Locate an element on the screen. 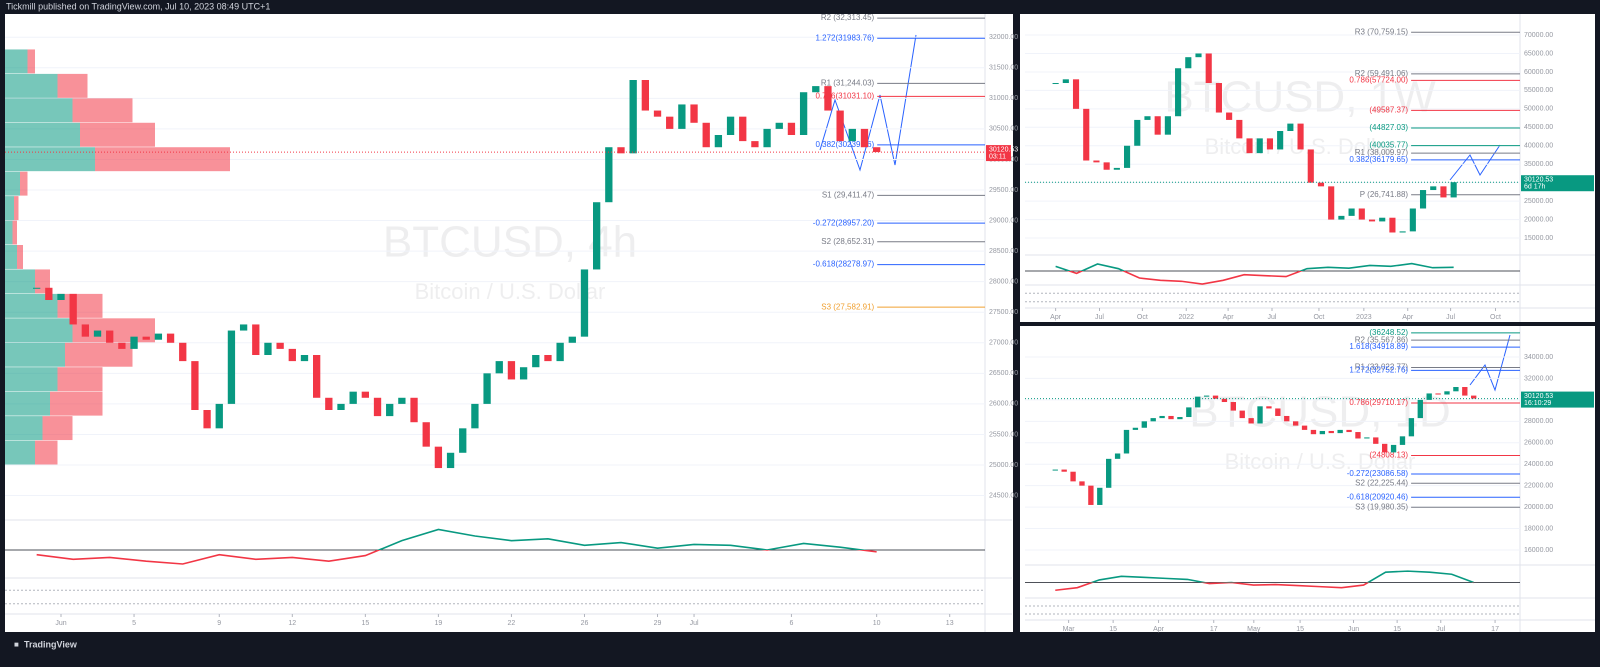 The height and width of the screenshot is (667, 1600). y-tick-label: 28000.00 is located at coordinates (1003, 282).